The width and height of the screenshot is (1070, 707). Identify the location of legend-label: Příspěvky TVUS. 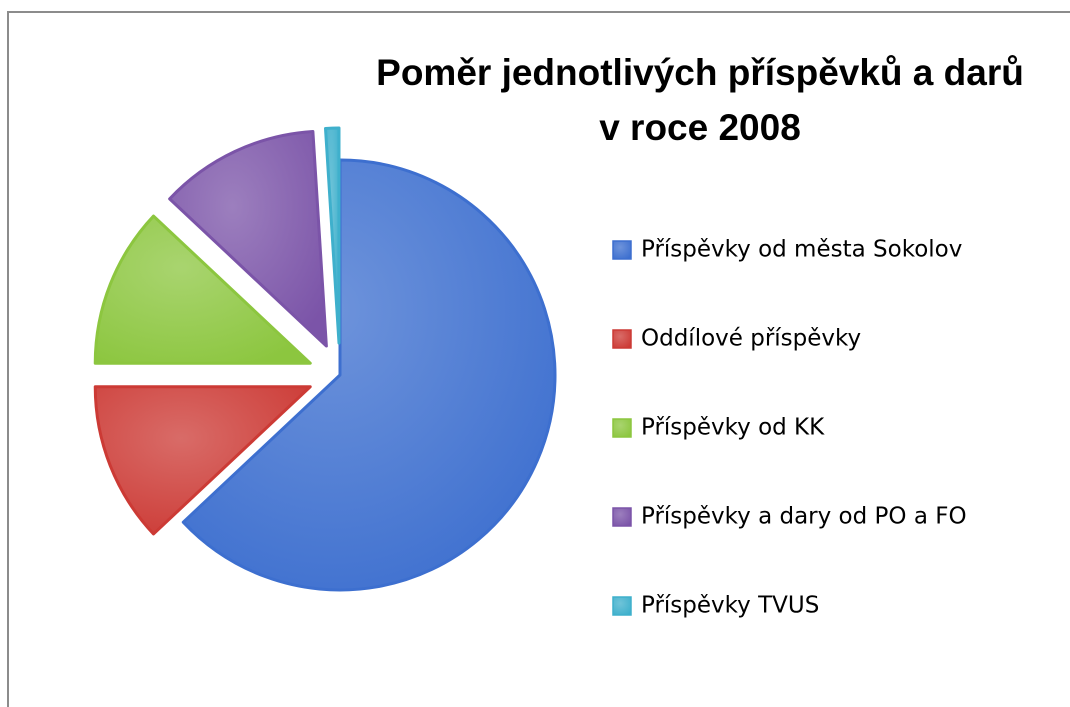
(730, 606).